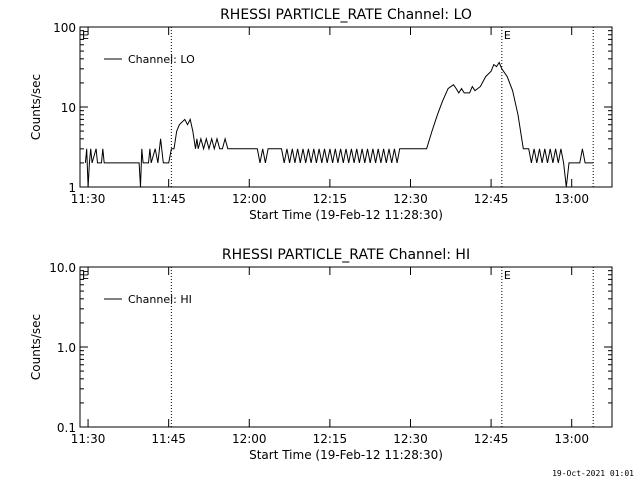  Describe the element at coordinates (62, 268) in the screenshot. I see `y-tick-label: 10.0` at that location.